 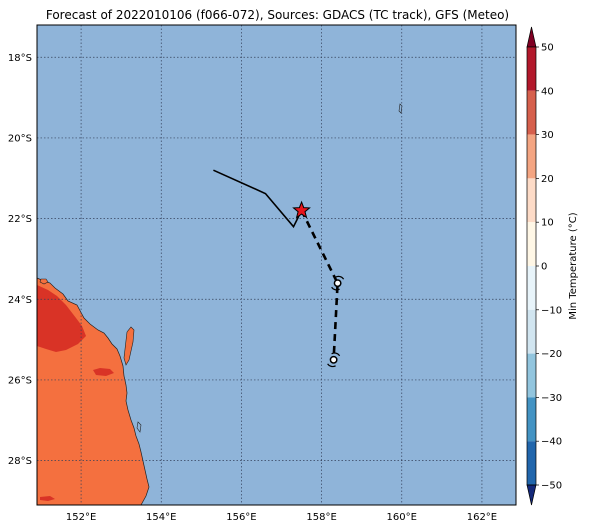 I want to click on lat-tick-label: 20°S, so click(x=20, y=138).